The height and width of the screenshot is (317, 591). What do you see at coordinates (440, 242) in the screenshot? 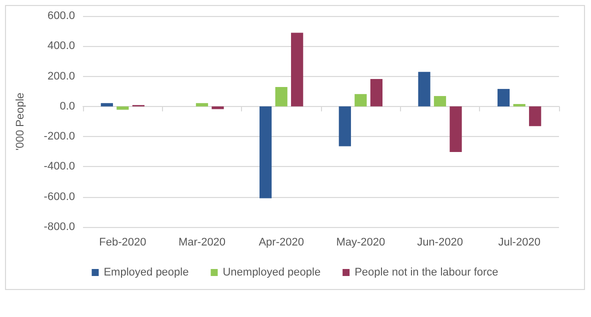
I see `x-tick-label: Jun-2020` at bounding box center [440, 242].